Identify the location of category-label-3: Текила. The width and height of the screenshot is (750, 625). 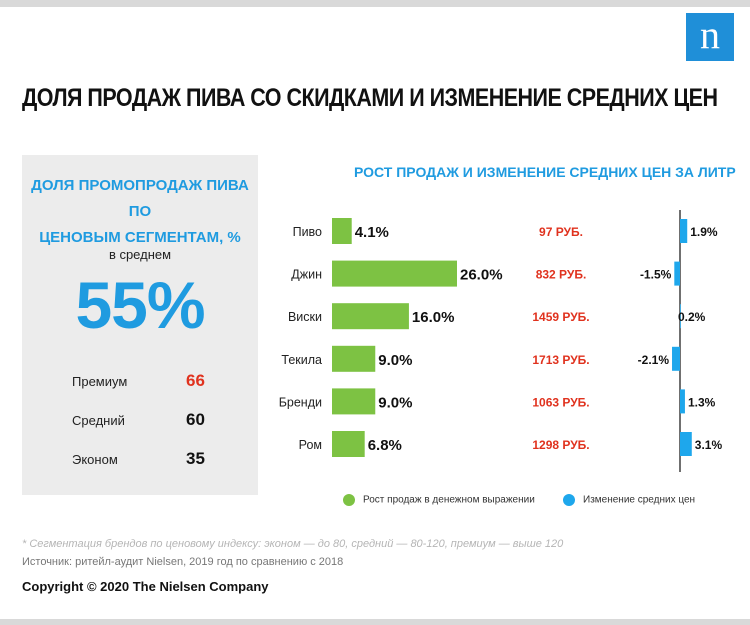
(301, 360).